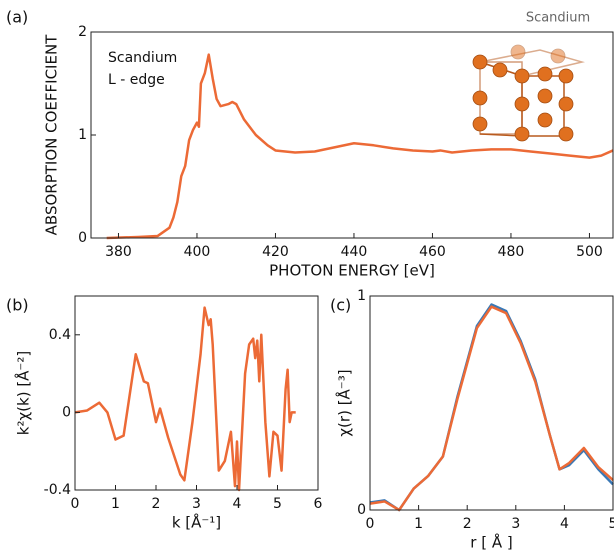 This screenshot has height=559, width=614. Describe the element at coordinates (52, 134) in the screenshot. I see `y-axis-label: ABSORPTION COEFFICIENT` at that location.